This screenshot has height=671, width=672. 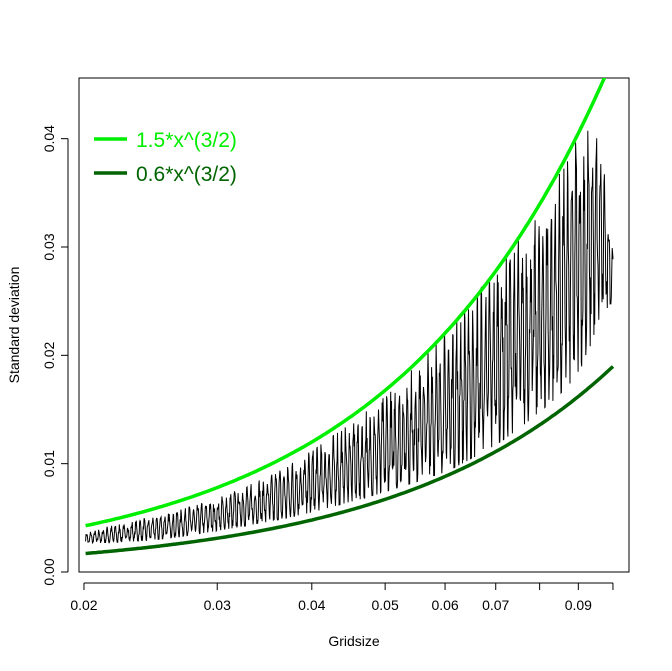 What do you see at coordinates (385, 605) in the screenshot?
I see `x-tick-label: 0.05` at bounding box center [385, 605].